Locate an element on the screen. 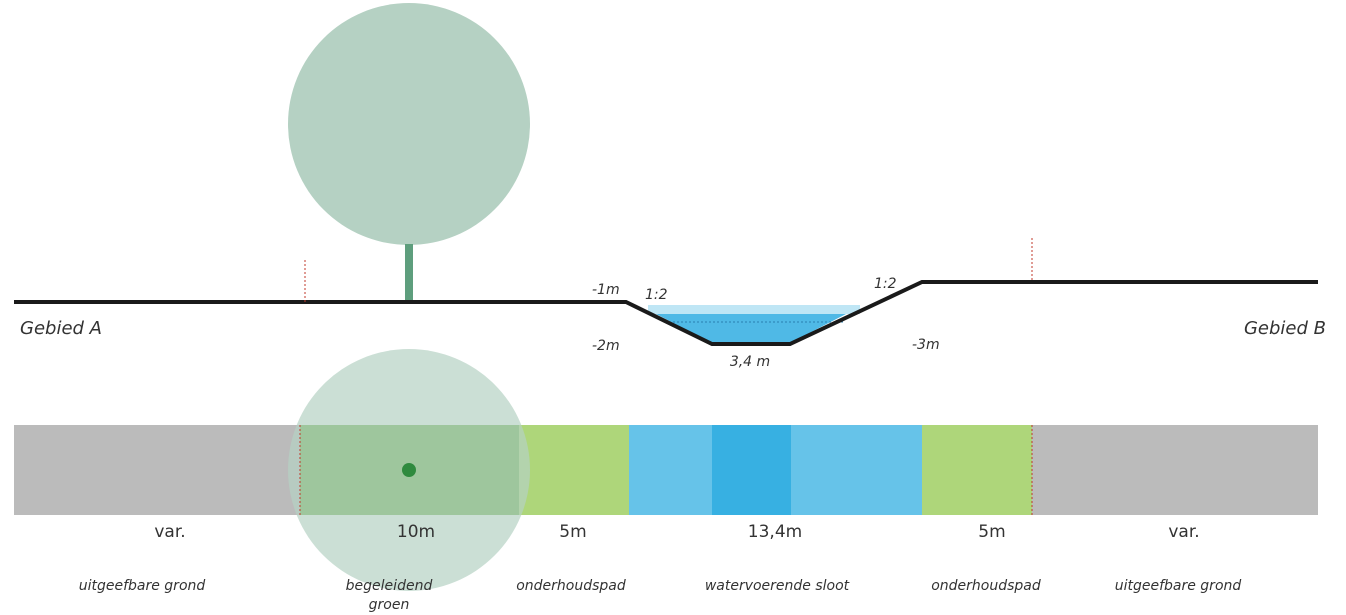  strip-width: 10m is located at coordinates (416, 532).